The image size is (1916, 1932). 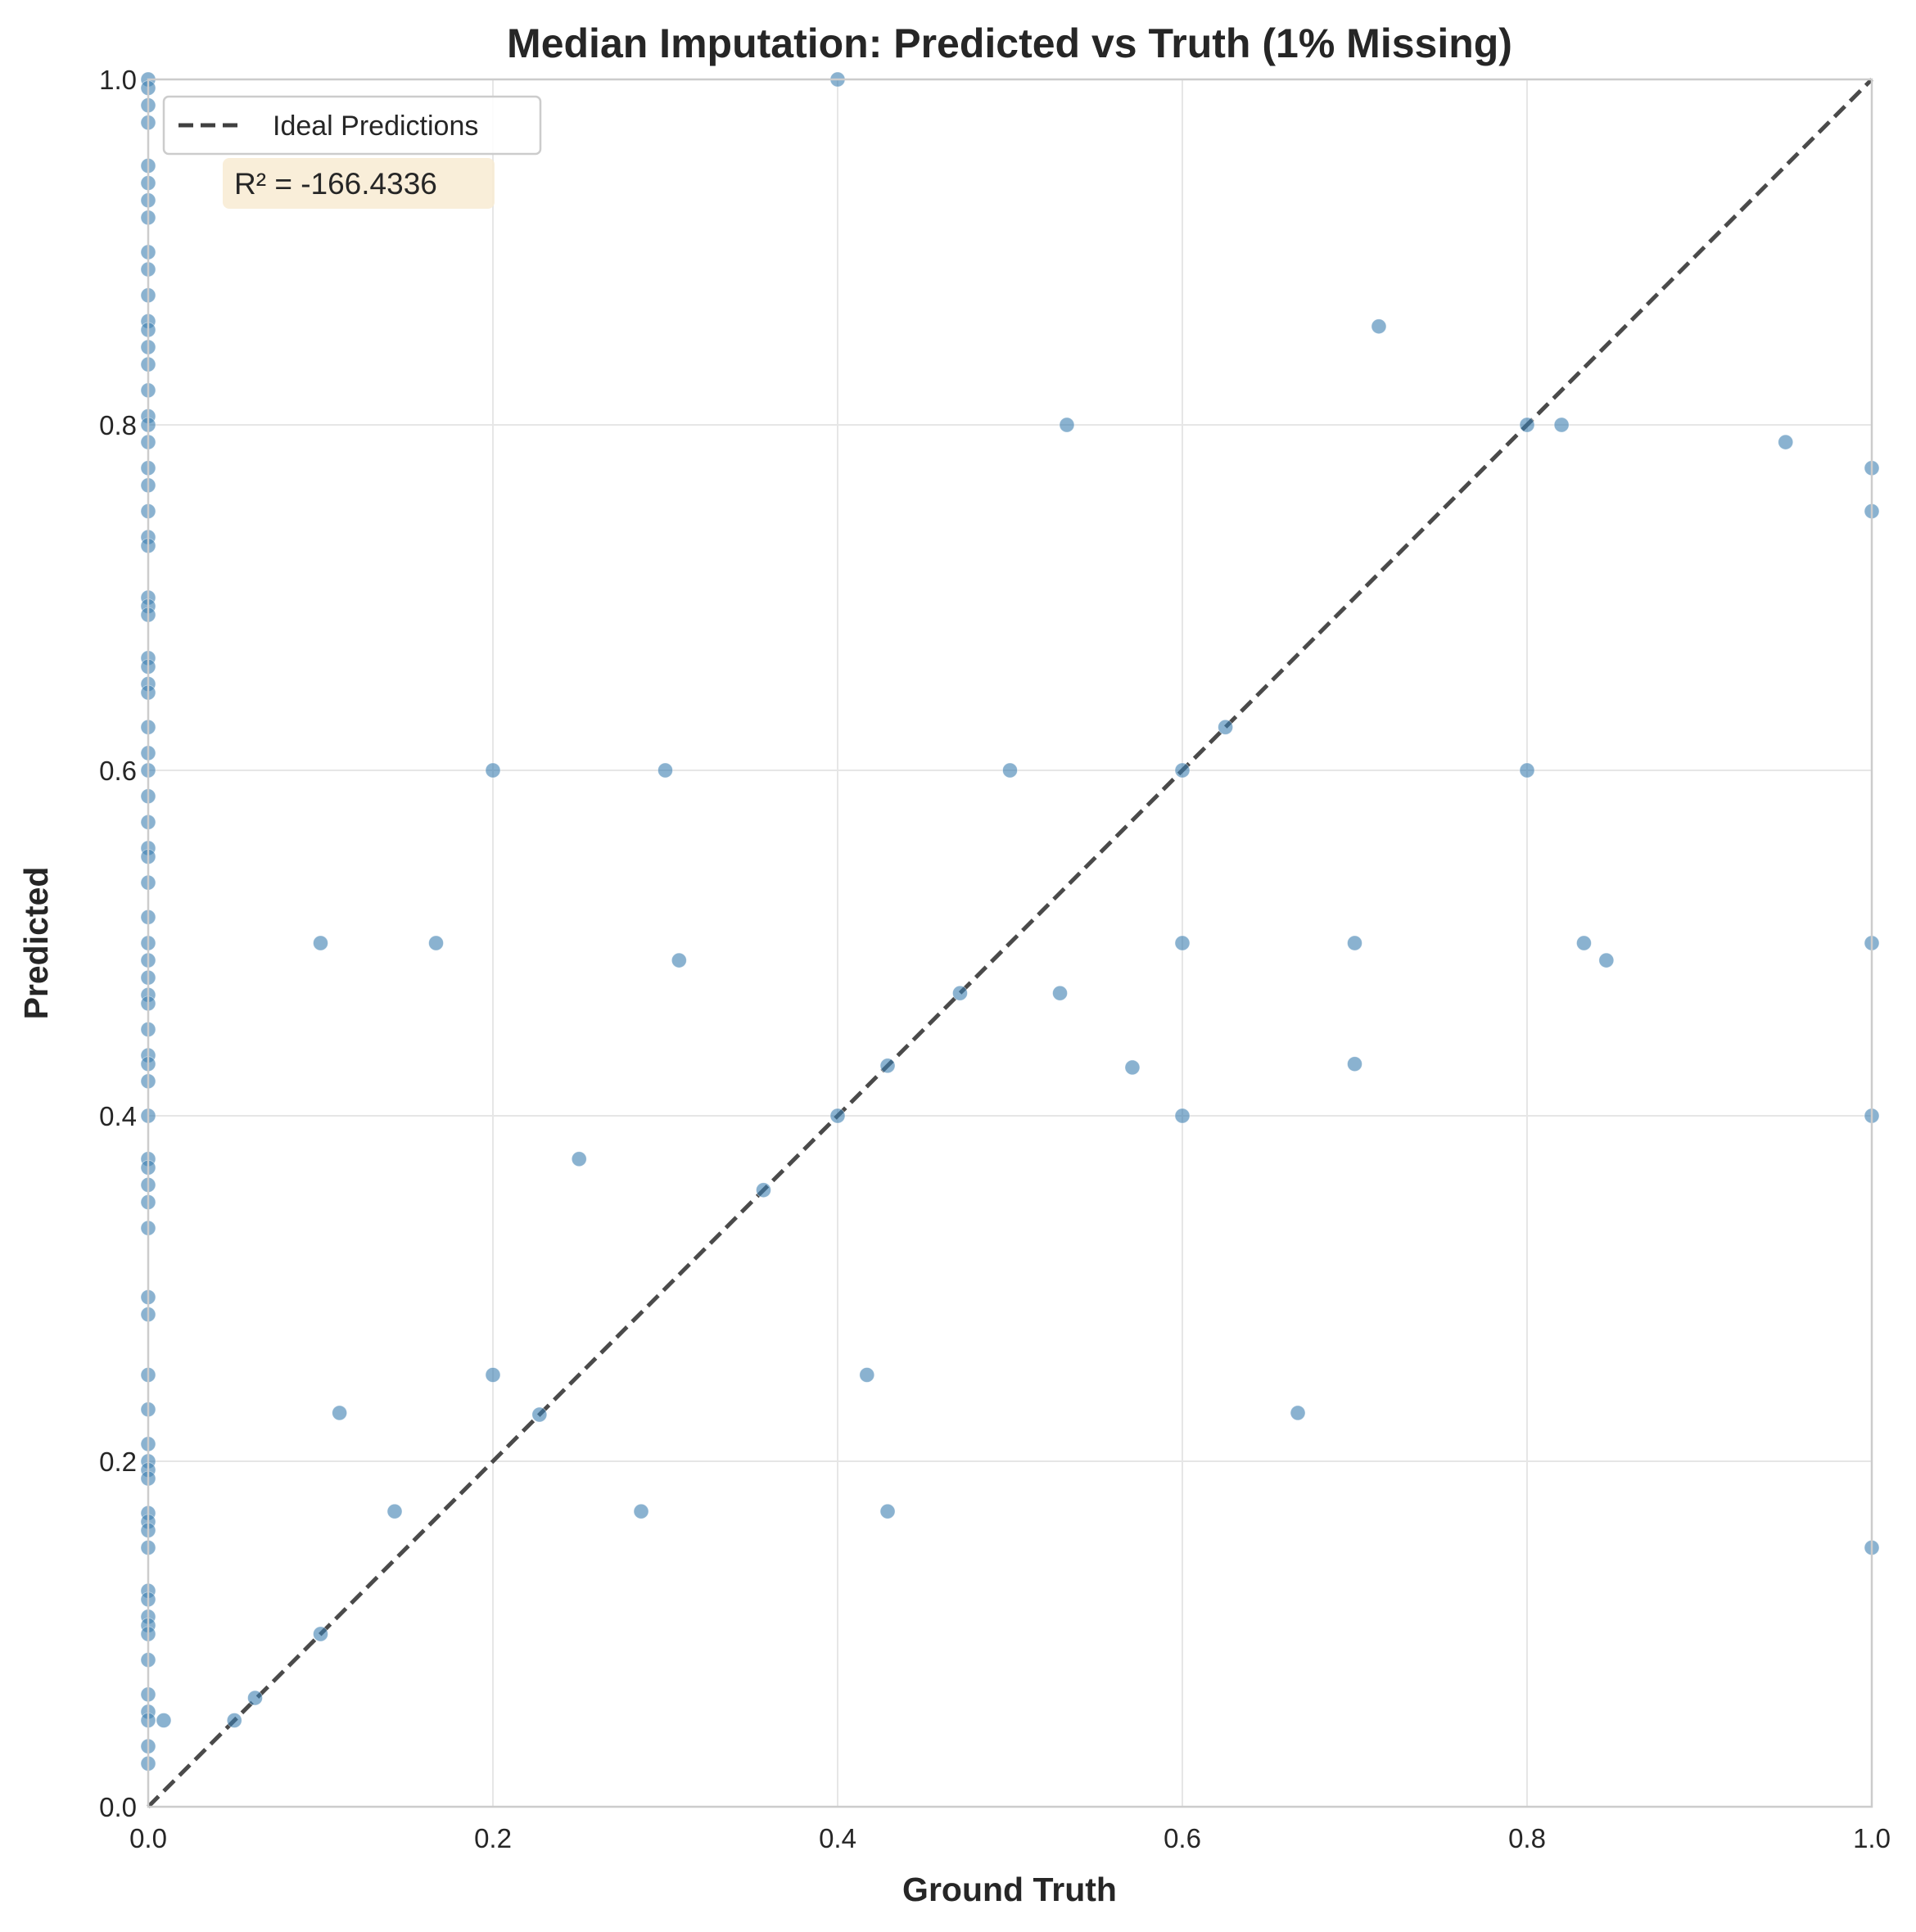 I want to click on y-axis-label: Predicted, so click(x=36, y=943).